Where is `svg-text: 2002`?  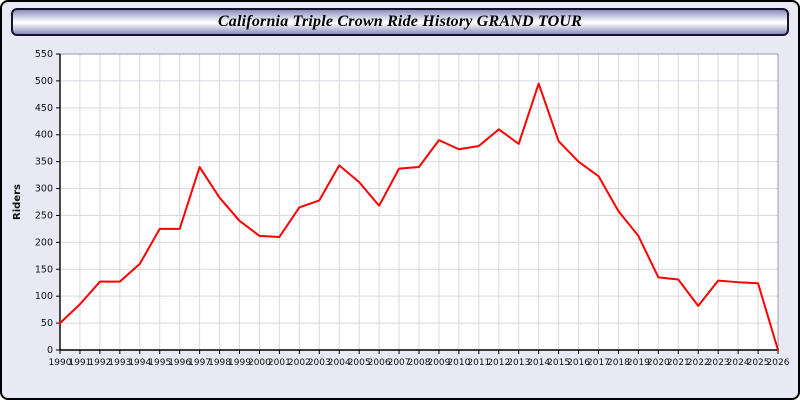
svg-text: 2002 is located at coordinates (299, 363).